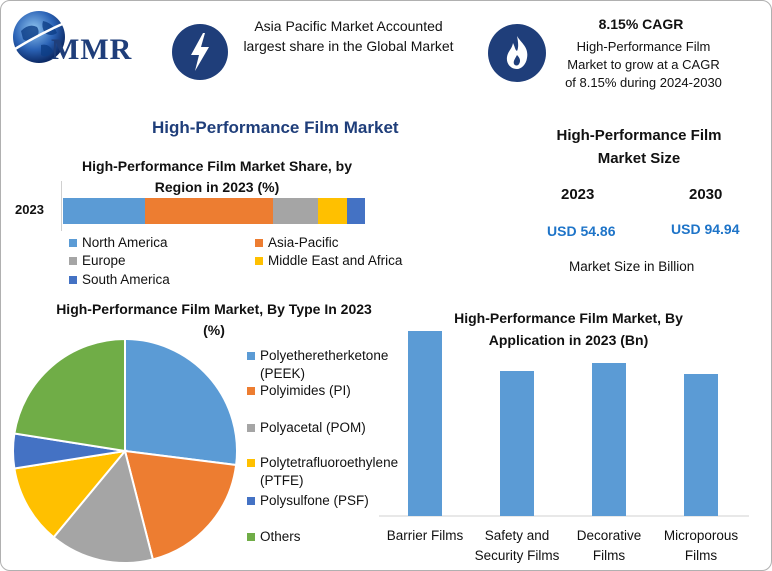 The height and width of the screenshot is (571, 772). What do you see at coordinates (639, 147) in the screenshot?
I see `market-size-title: High-Performance Film Market Size` at bounding box center [639, 147].